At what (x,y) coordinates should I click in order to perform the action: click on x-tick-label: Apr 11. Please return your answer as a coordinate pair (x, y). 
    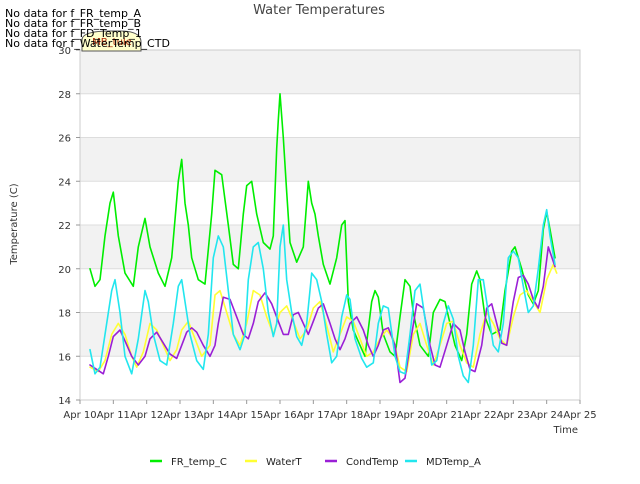
    Looking at the image, I should click on (113, 415).